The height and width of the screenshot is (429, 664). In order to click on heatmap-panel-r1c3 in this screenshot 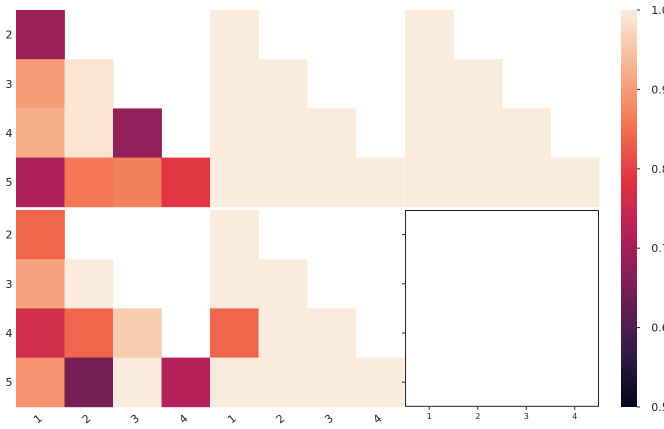, I will do `click(502, 109)`.